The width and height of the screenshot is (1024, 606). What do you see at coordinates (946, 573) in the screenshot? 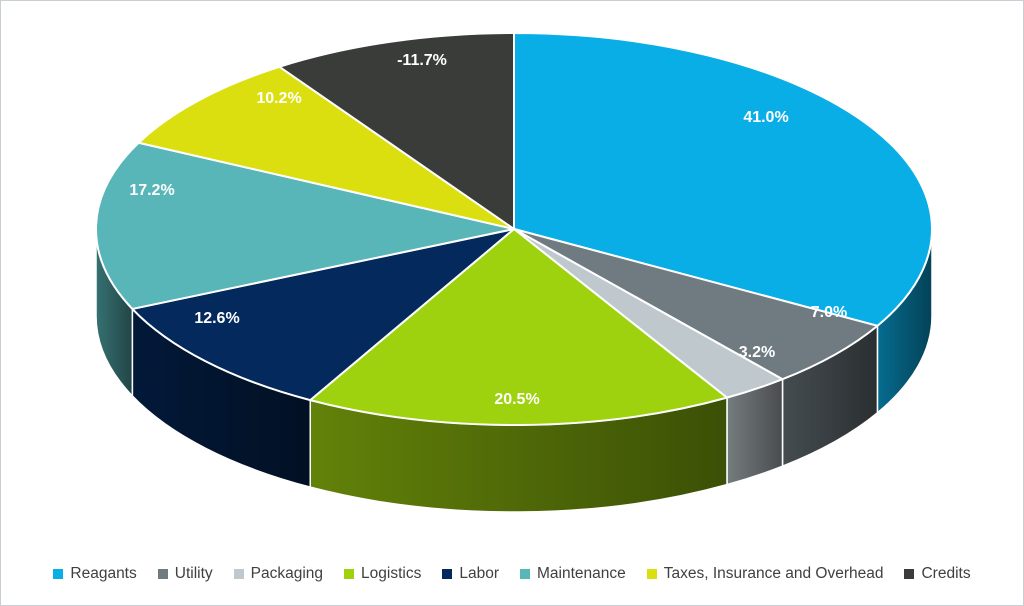
I see `legend-label: Credits` at bounding box center [946, 573].